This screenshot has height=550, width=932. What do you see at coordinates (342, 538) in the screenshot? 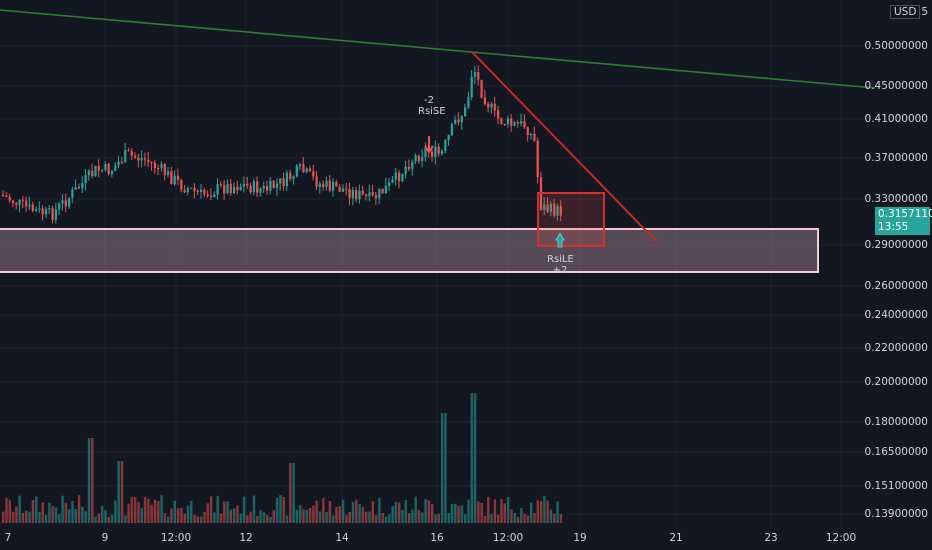
I see `time-tick: 14` at bounding box center [342, 538].